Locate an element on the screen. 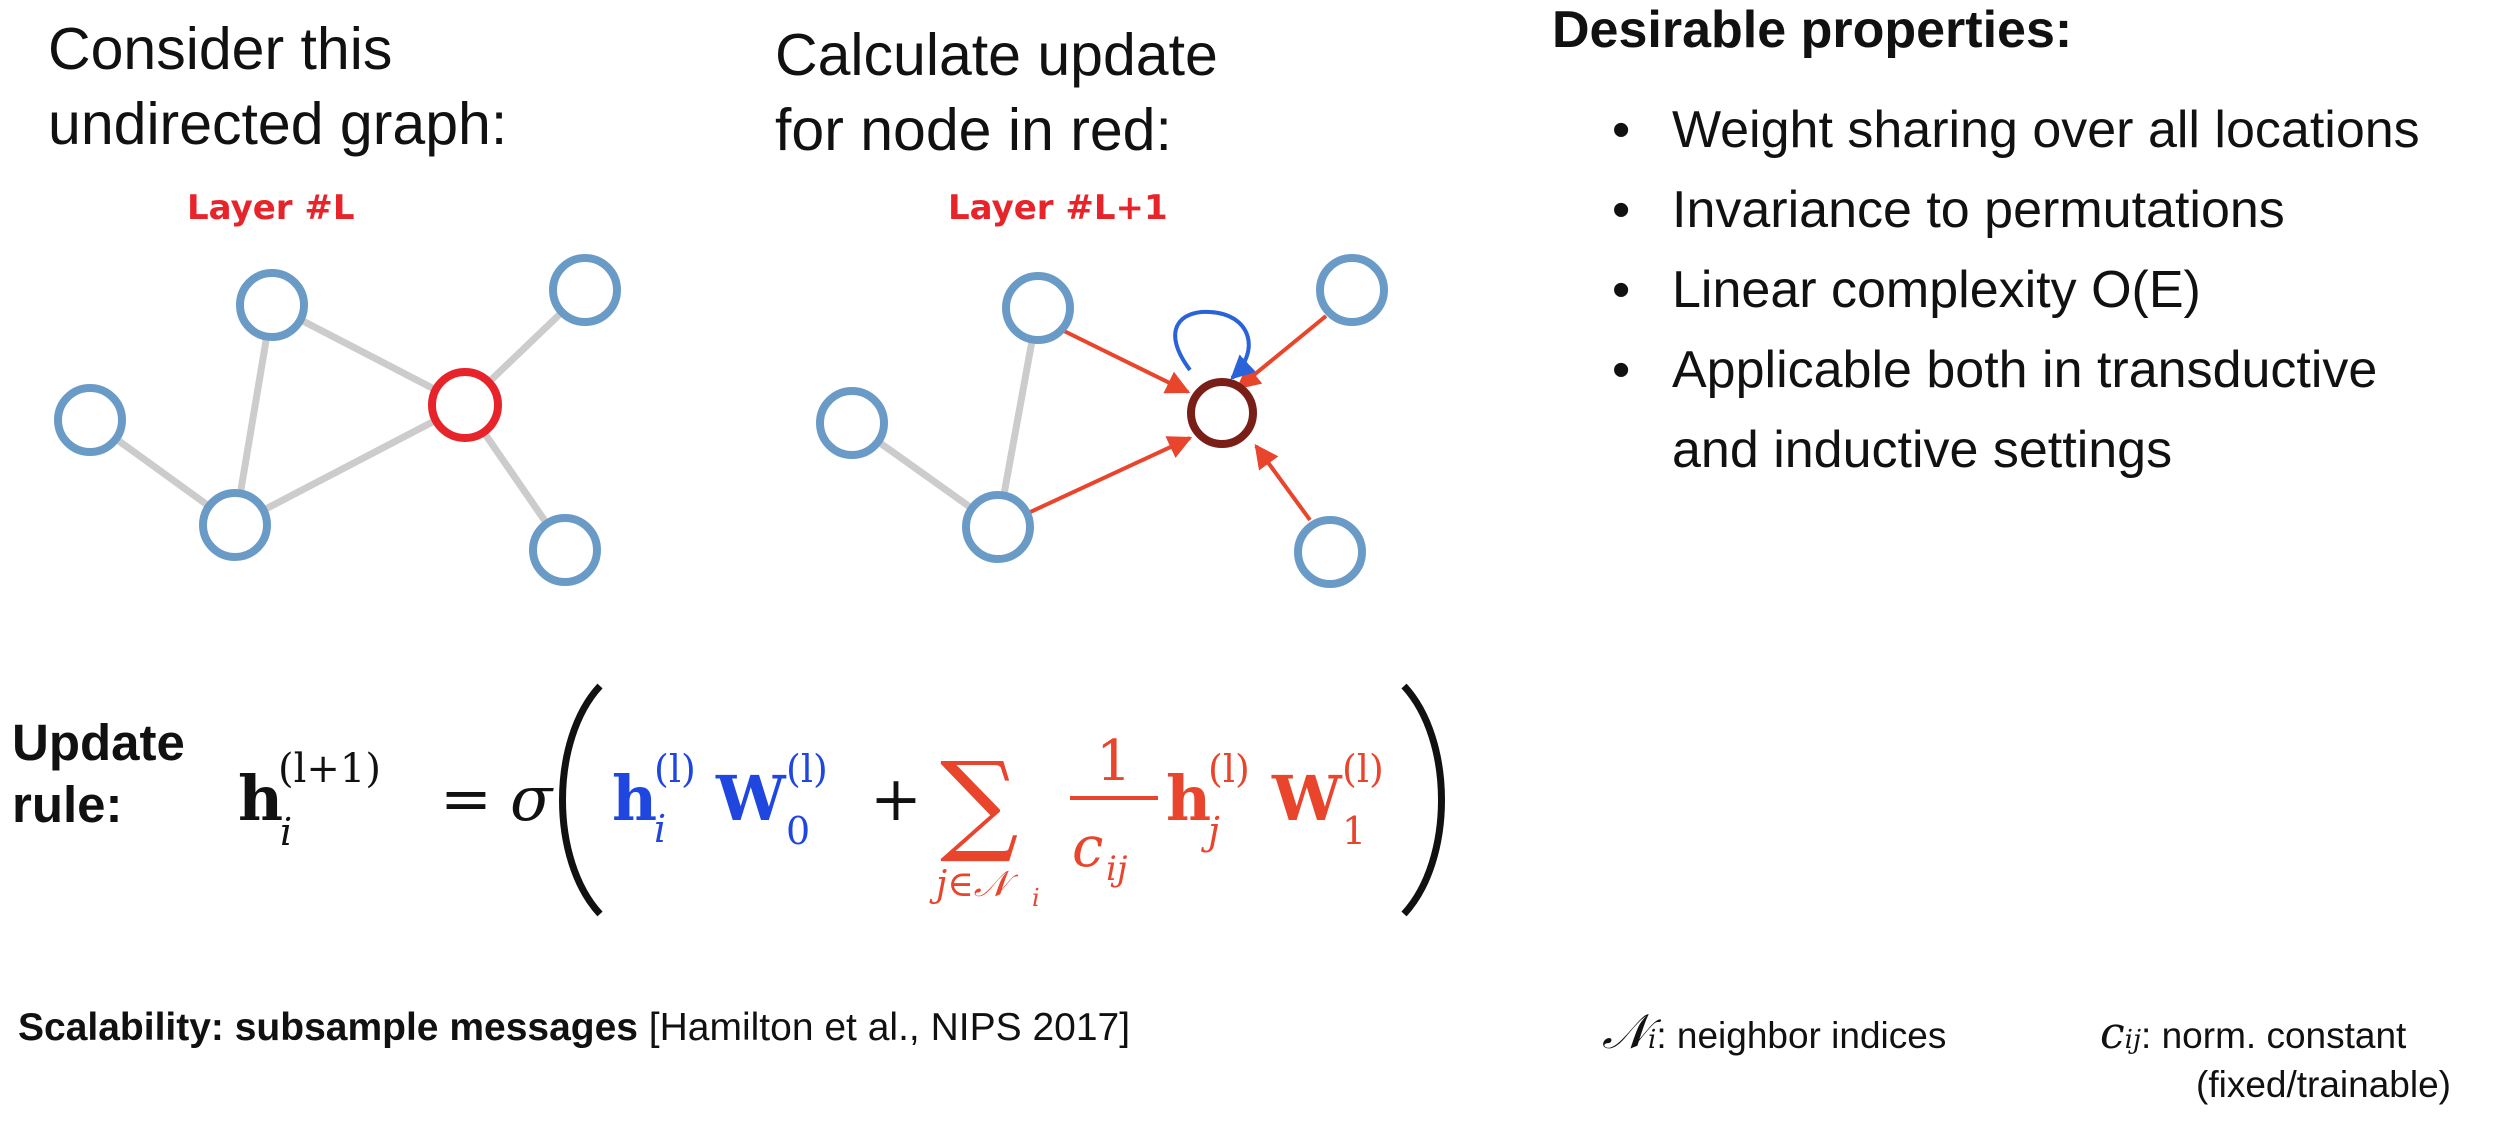 The image size is (2510, 1125). frac-denominator-sub: ij is located at coordinates (1117, 869).